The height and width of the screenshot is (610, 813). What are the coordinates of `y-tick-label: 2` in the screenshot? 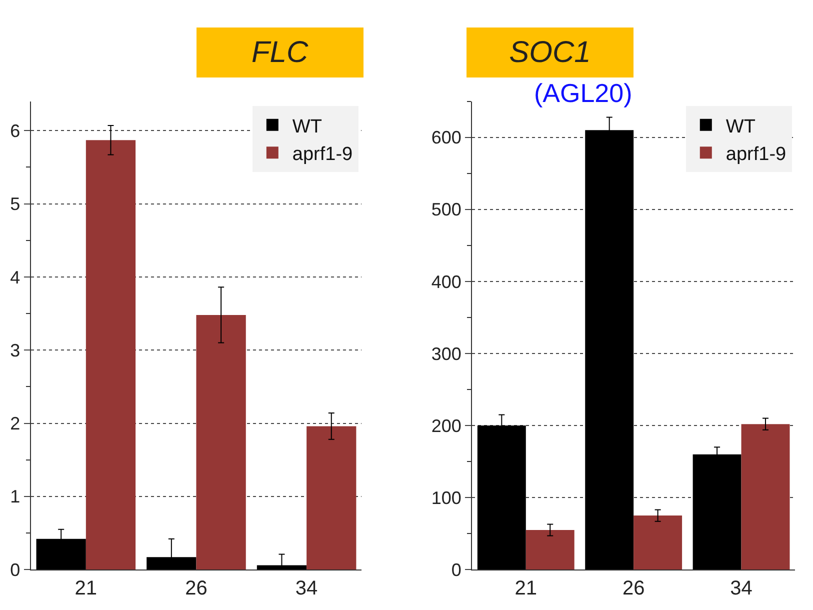 It's located at (15, 424).